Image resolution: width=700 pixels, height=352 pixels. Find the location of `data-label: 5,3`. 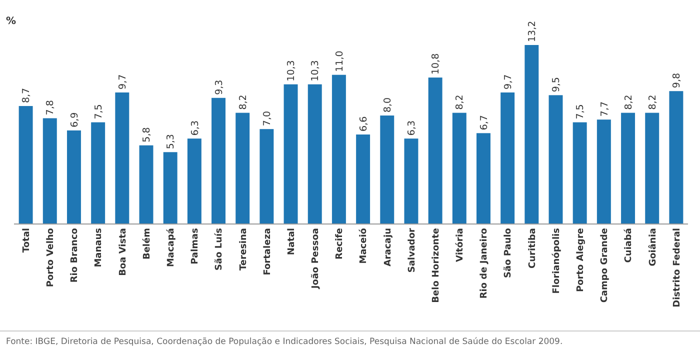

data-label: 5,3 is located at coordinates (171, 142).